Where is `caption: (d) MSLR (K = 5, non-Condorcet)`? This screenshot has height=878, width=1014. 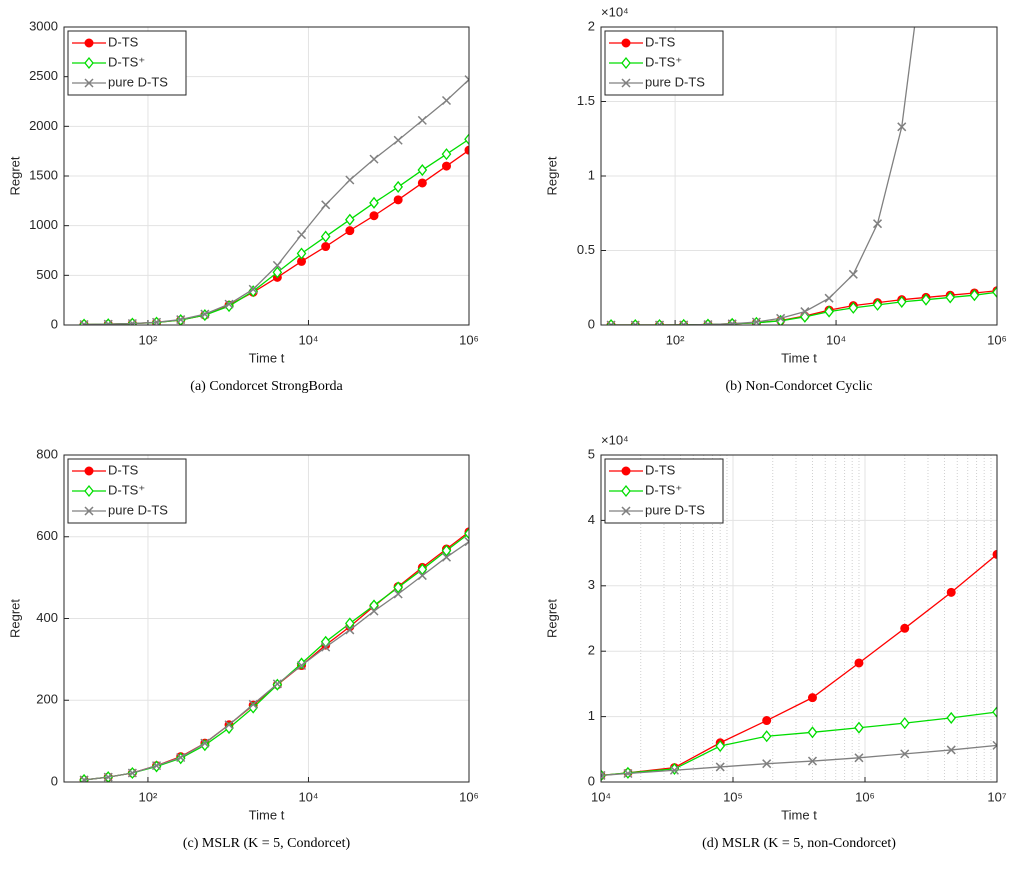 caption: (d) MSLR (K = 5, non-Condorcet) is located at coordinates (799, 843).